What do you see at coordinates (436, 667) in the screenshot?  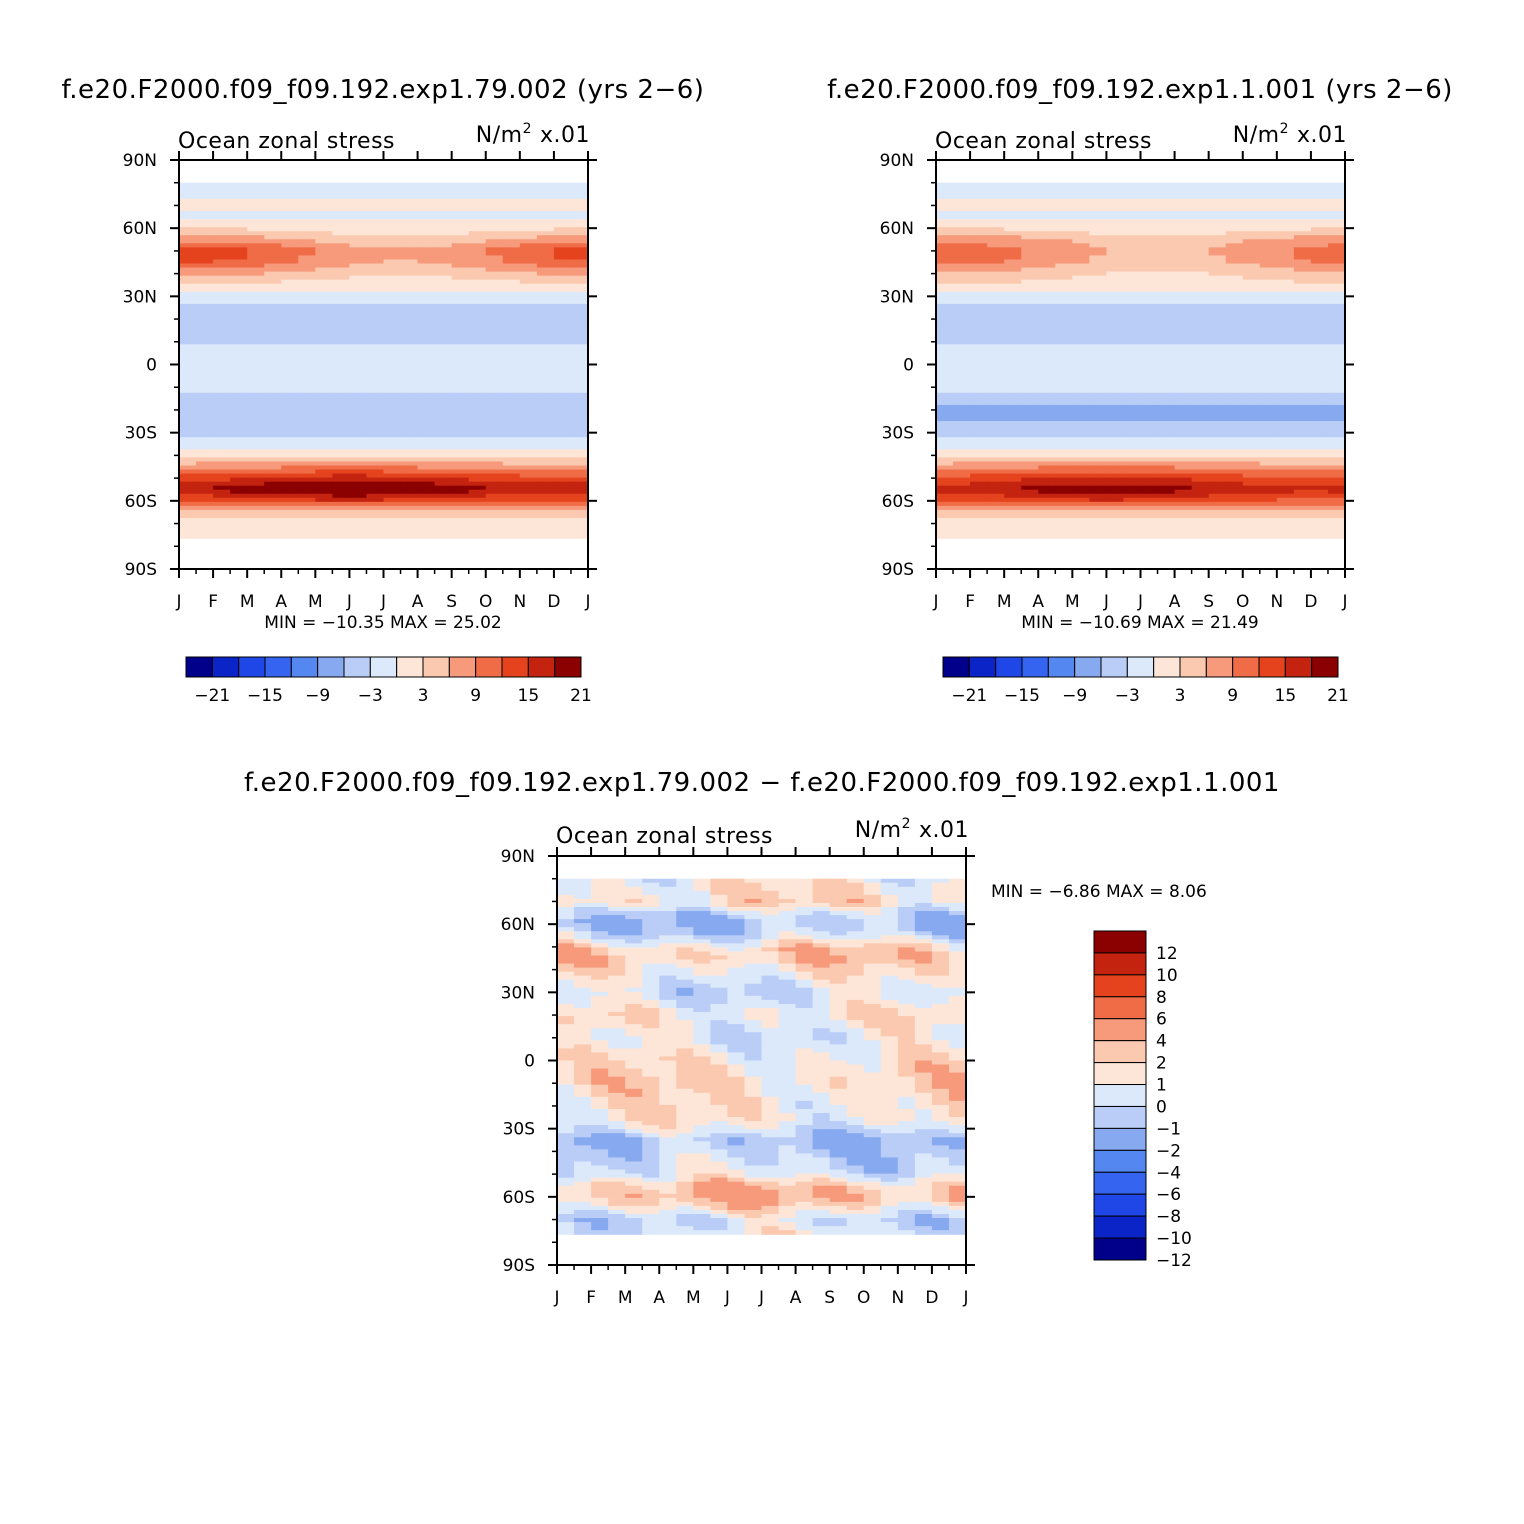 I see `p1-colorbar-swatch` at bounding box center [436, 667].